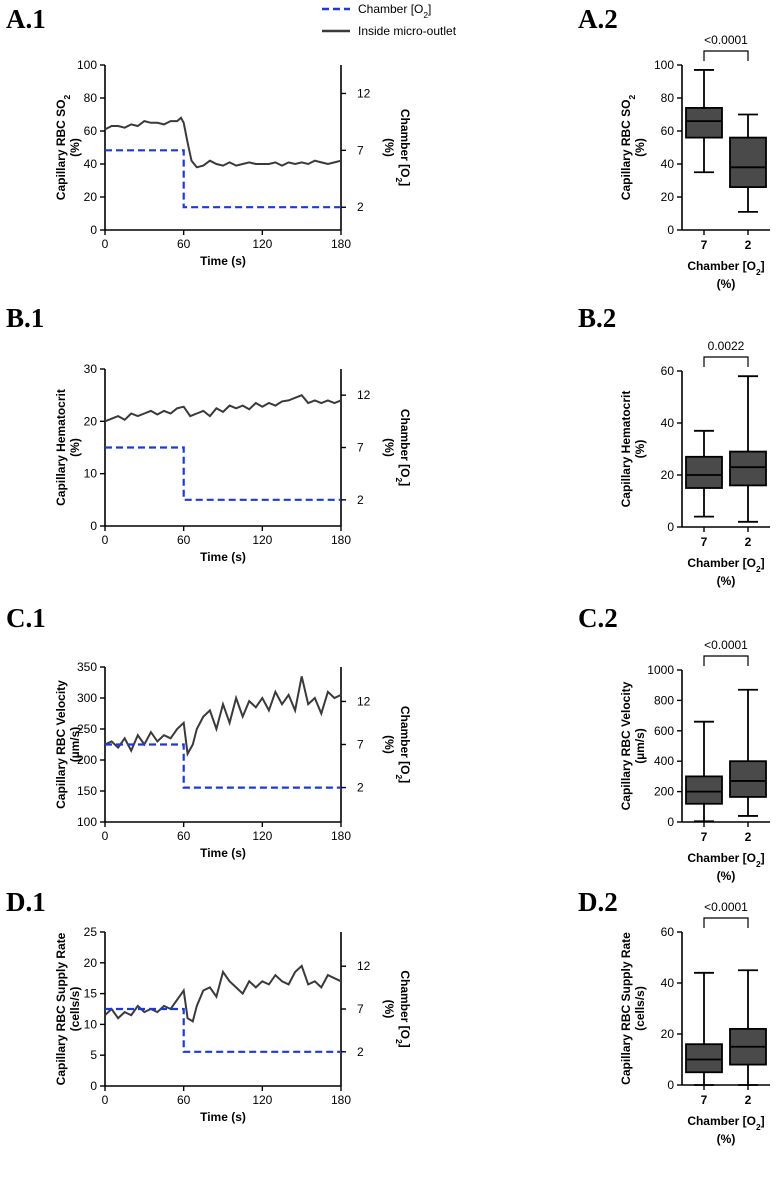  I want to click on y-tick-label: 300, so click(87, 698).